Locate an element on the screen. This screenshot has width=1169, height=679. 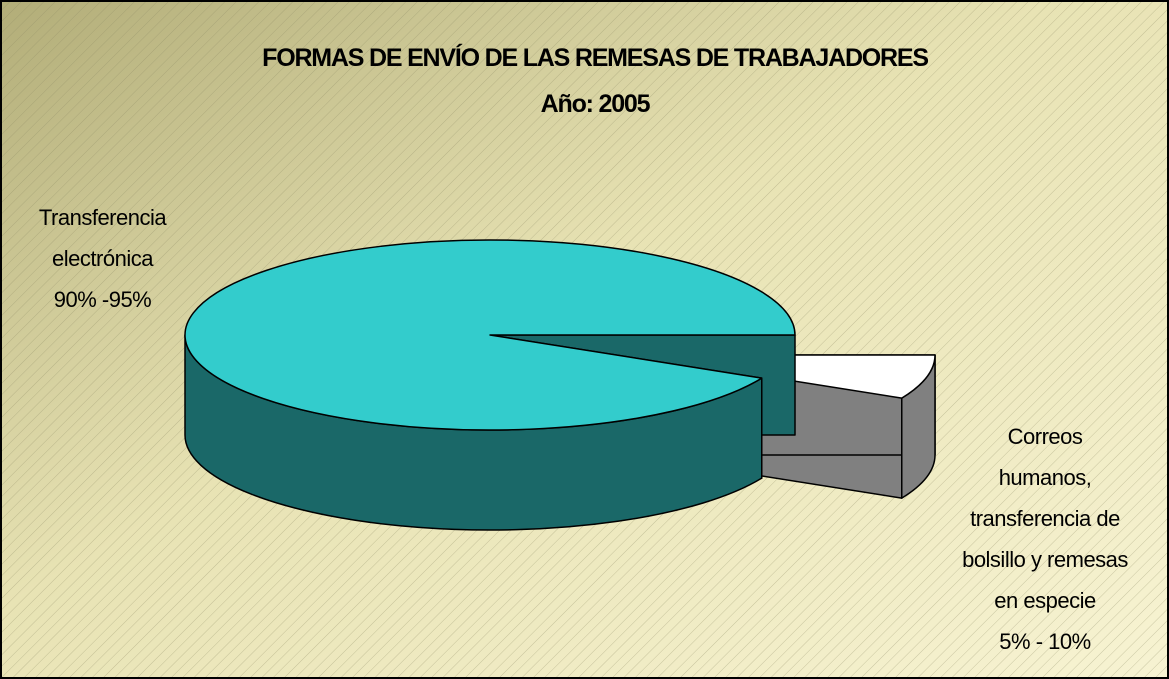
slice-top is located at coordinates (490, 335).